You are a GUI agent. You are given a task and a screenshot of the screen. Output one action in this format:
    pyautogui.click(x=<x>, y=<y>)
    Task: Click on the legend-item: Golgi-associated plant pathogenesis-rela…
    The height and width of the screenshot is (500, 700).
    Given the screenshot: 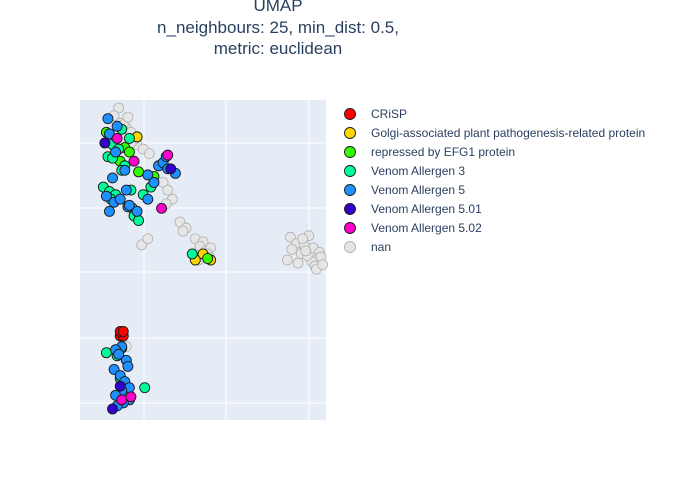 What is the action you would take?
    pyautogui.click(x=495, y=133)
    